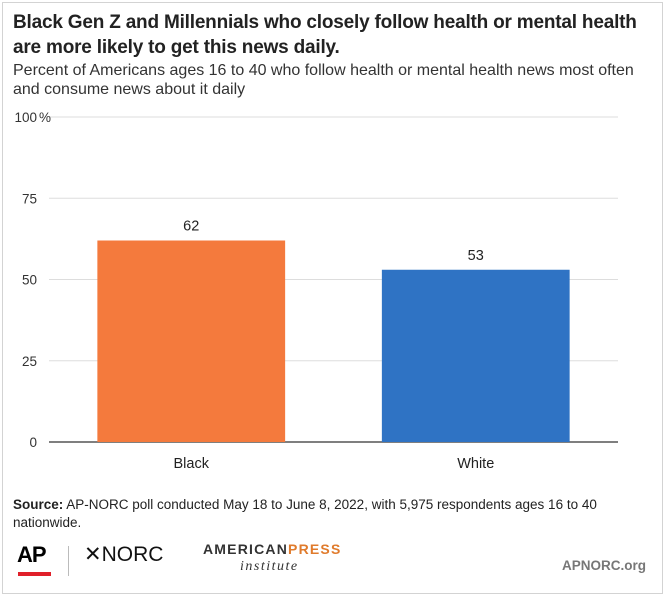  I want to click on y-axis-ticks: 0 25 50 75 100%, so click(32, 280).